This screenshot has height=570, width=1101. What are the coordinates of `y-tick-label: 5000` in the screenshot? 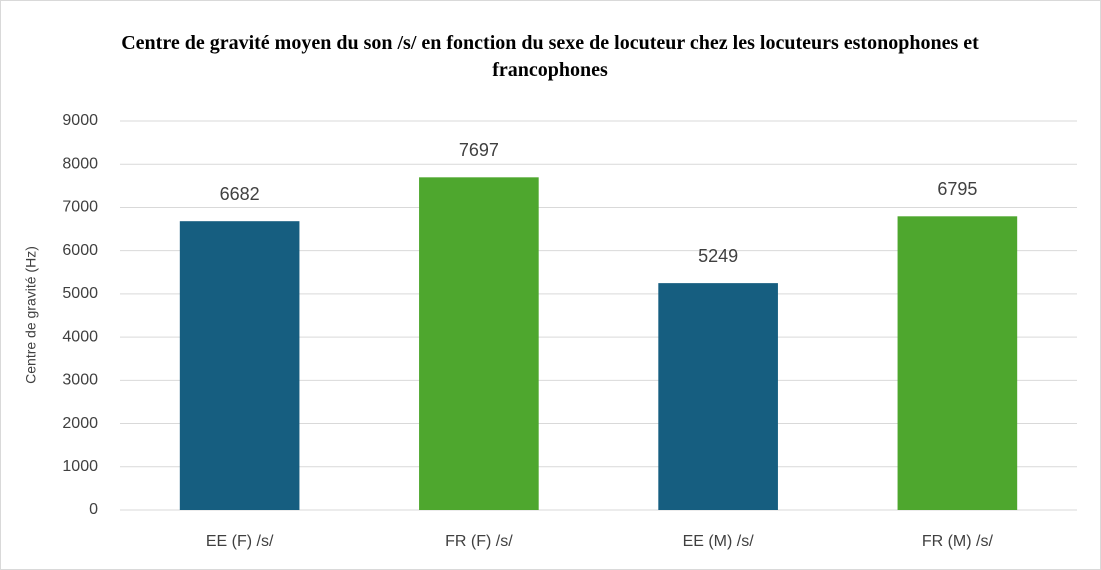 It's located at (80, 293).